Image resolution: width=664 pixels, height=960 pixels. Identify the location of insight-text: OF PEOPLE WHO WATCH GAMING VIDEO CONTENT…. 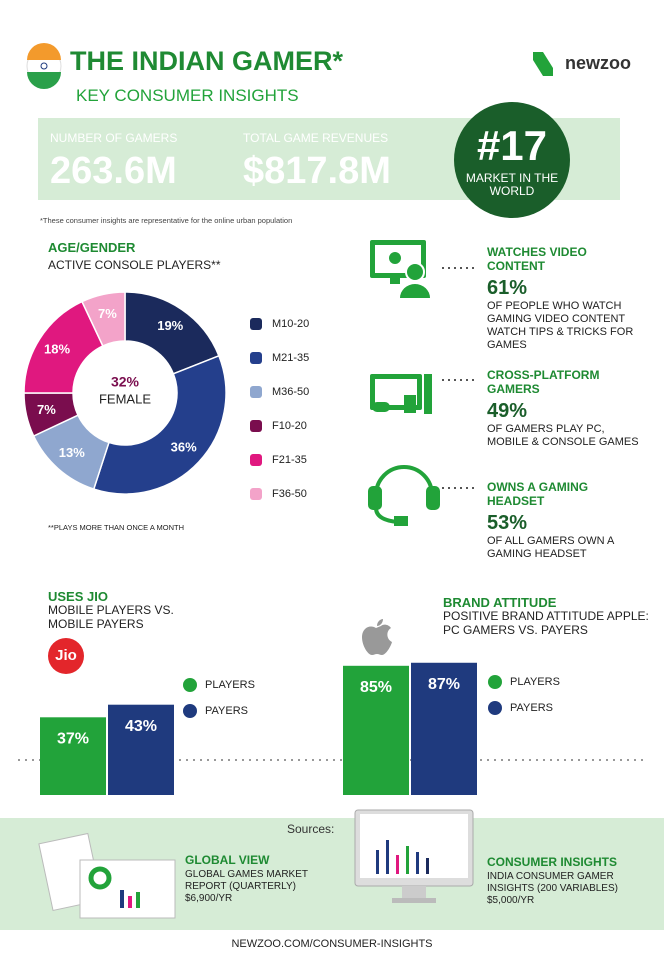
(560, 325).